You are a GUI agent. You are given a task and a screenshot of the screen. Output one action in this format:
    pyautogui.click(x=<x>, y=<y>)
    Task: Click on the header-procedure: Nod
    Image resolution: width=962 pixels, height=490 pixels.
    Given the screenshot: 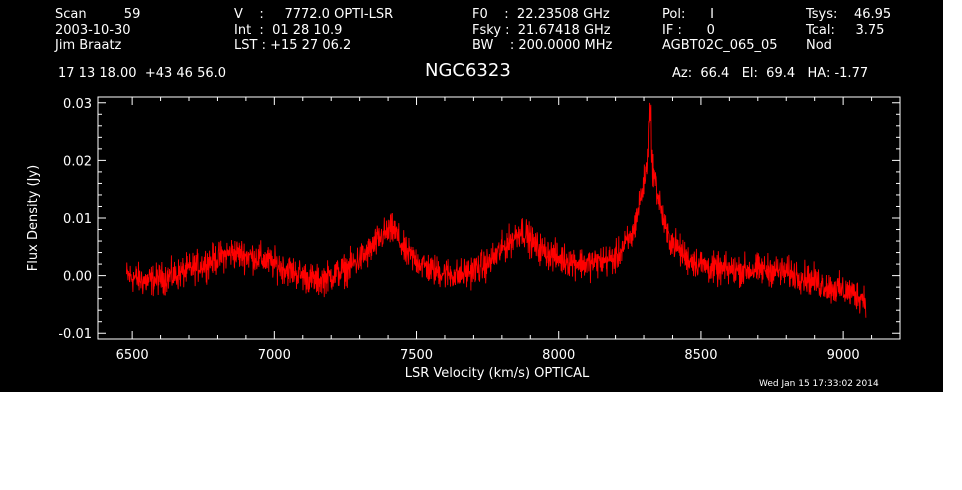 What is the action you would take?
    pyautogui.click(x=819, y=45)
    